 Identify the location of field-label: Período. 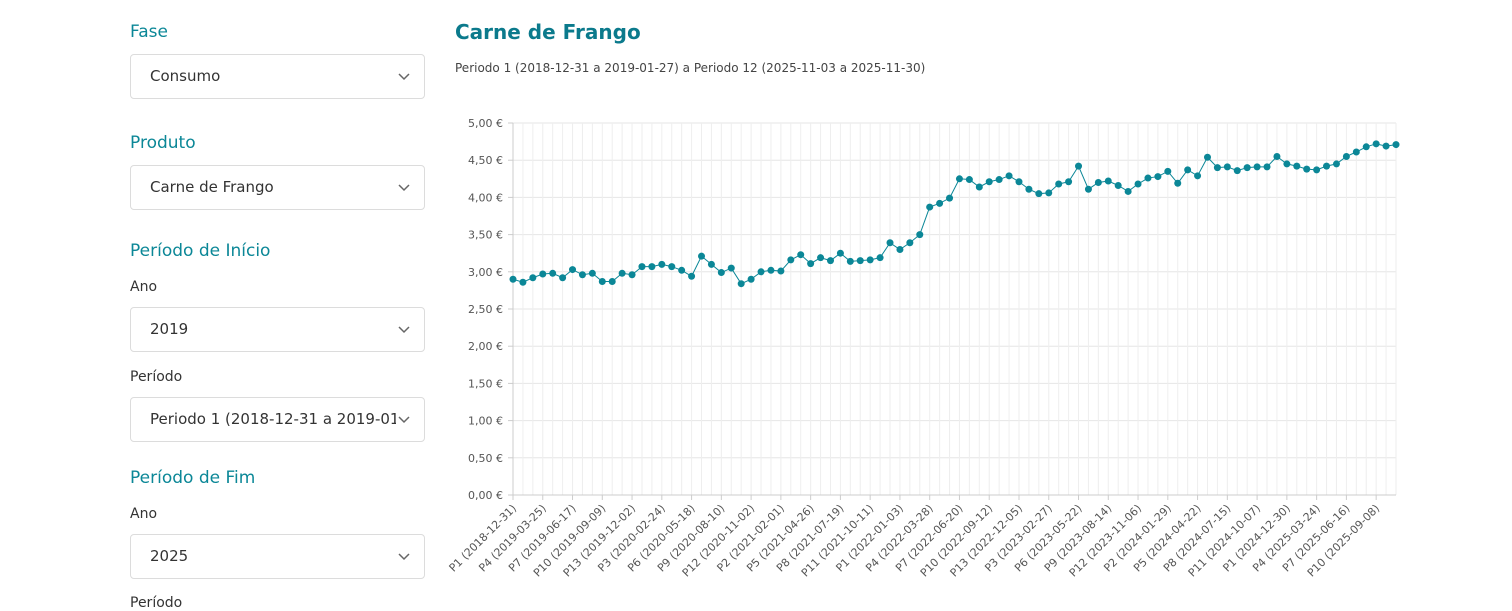
(156, 377).